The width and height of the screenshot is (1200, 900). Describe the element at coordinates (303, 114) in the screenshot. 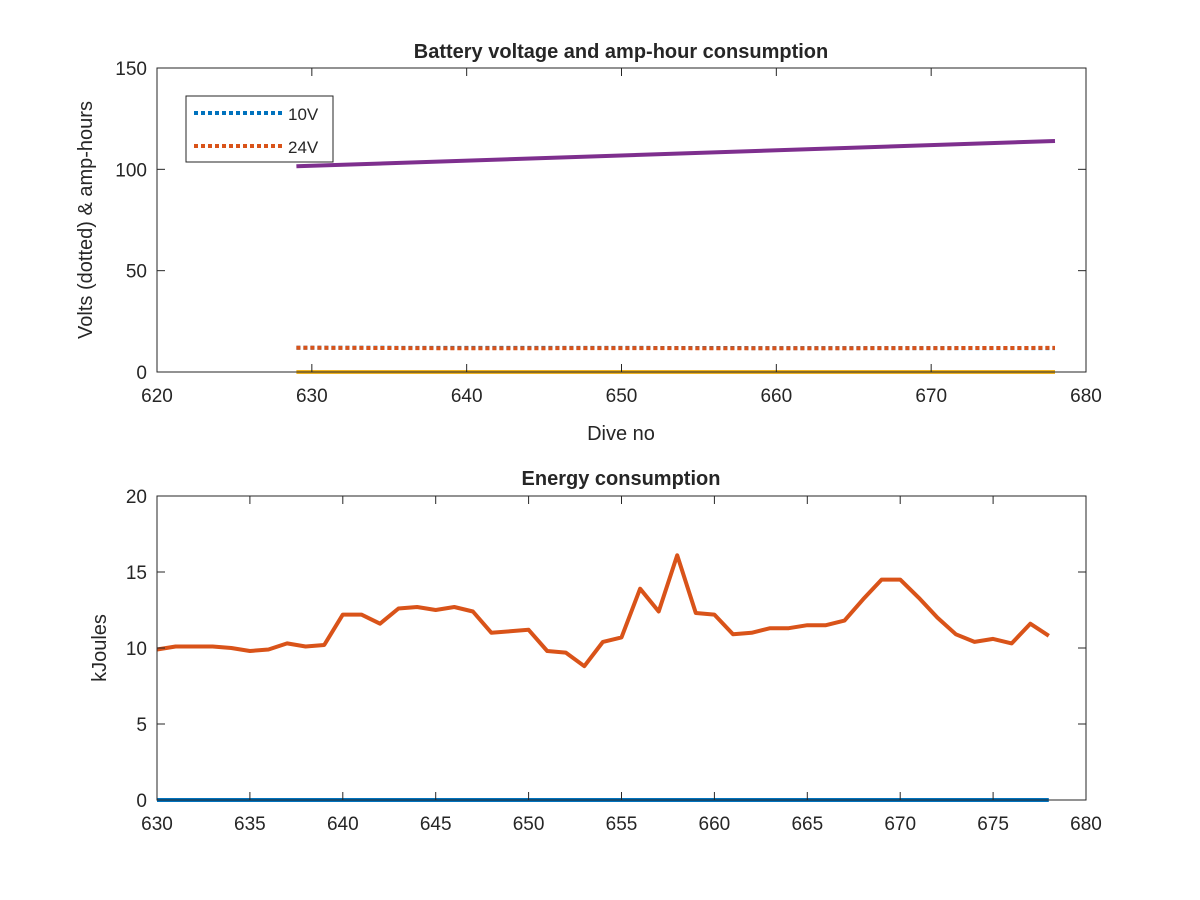

I see `legend-label-10v: 10V` at that location.